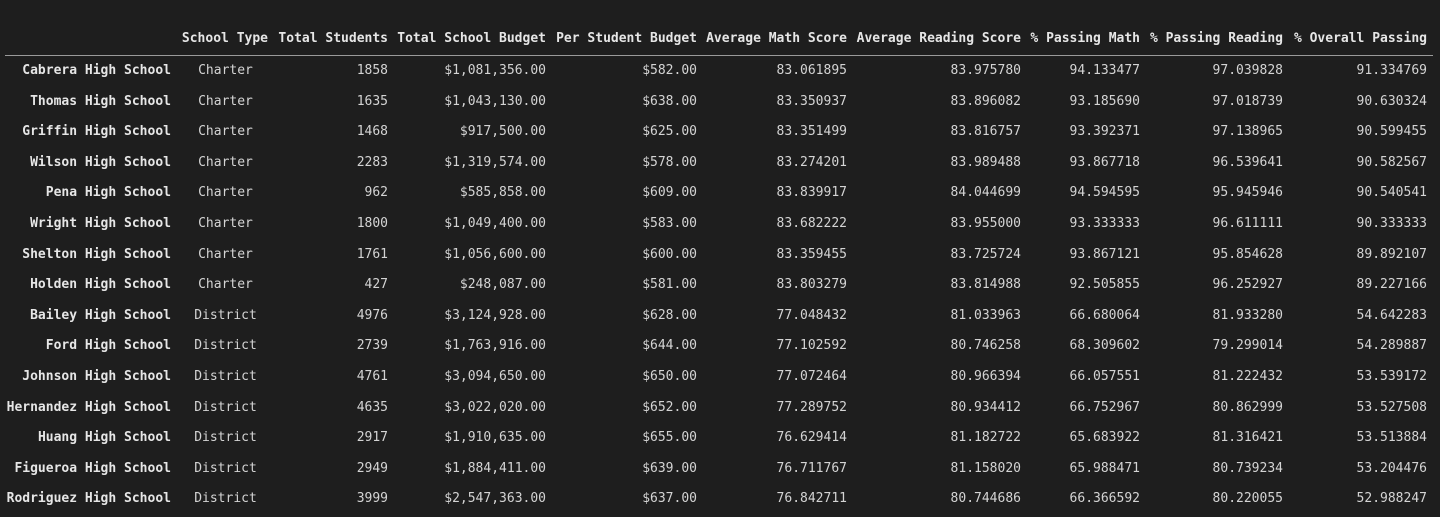 Image resolution: width=1440 pixels, height=517 pixels. I want to click on cell-passing-math: 93.392371, so click(1104, 132).